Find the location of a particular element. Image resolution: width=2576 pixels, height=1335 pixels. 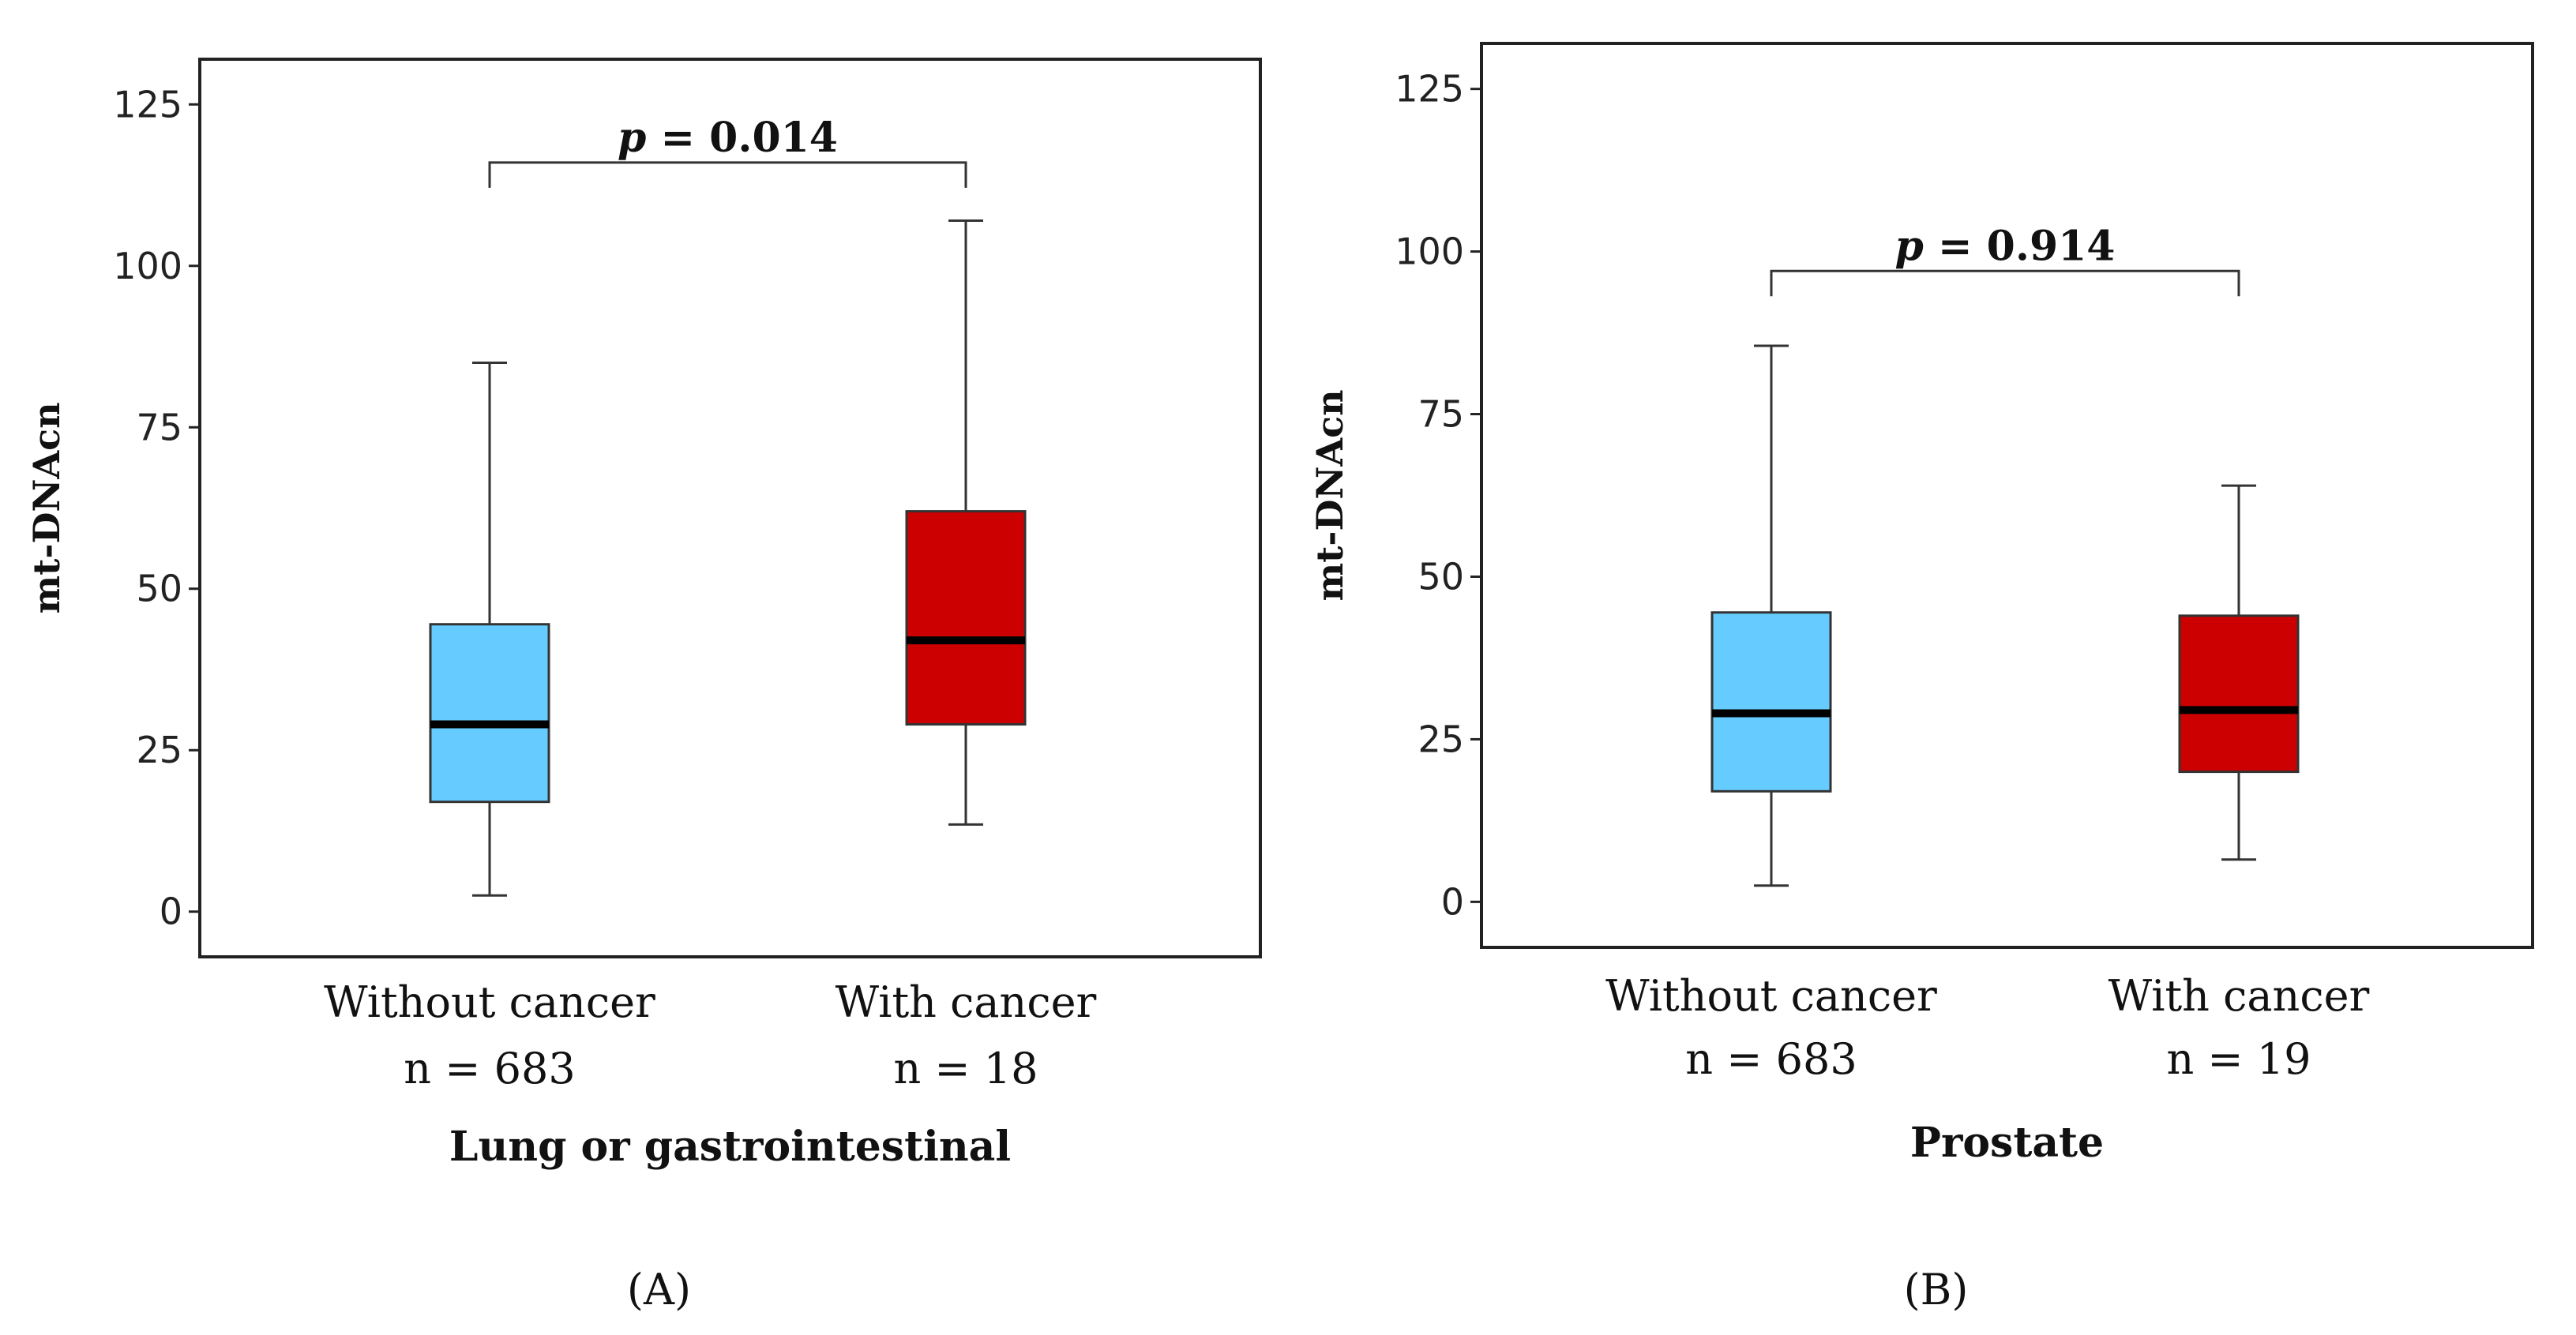

p-value-text: = 0.914 is located at coordinates (2020, 246).